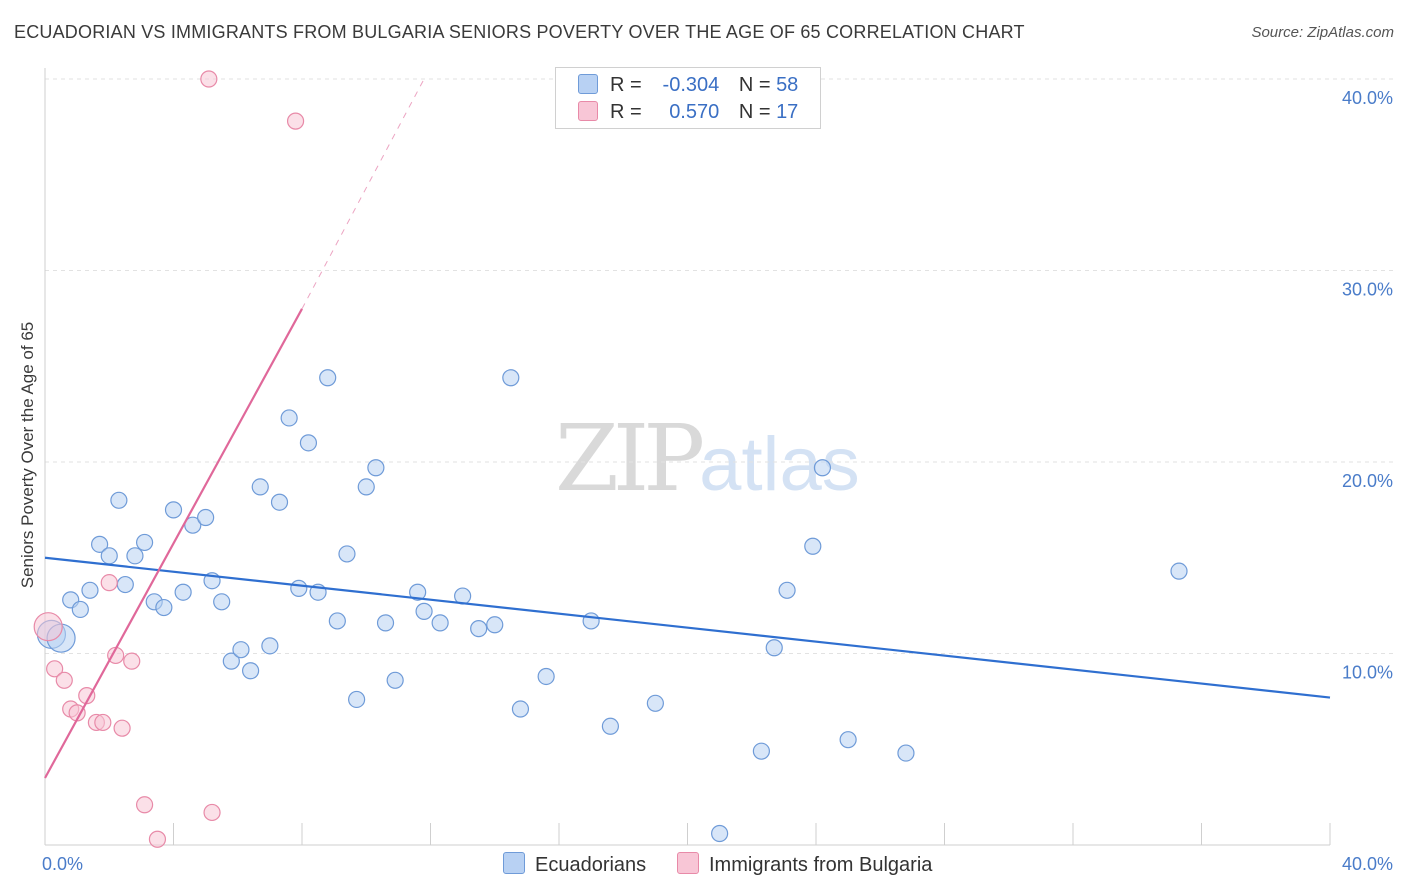 This screenshot has height=892, width=1406. What do you see at coordinates (691, 85) in the screenshot?
I see `legend-r-value: -0.304` at bounding box center [691, 85].